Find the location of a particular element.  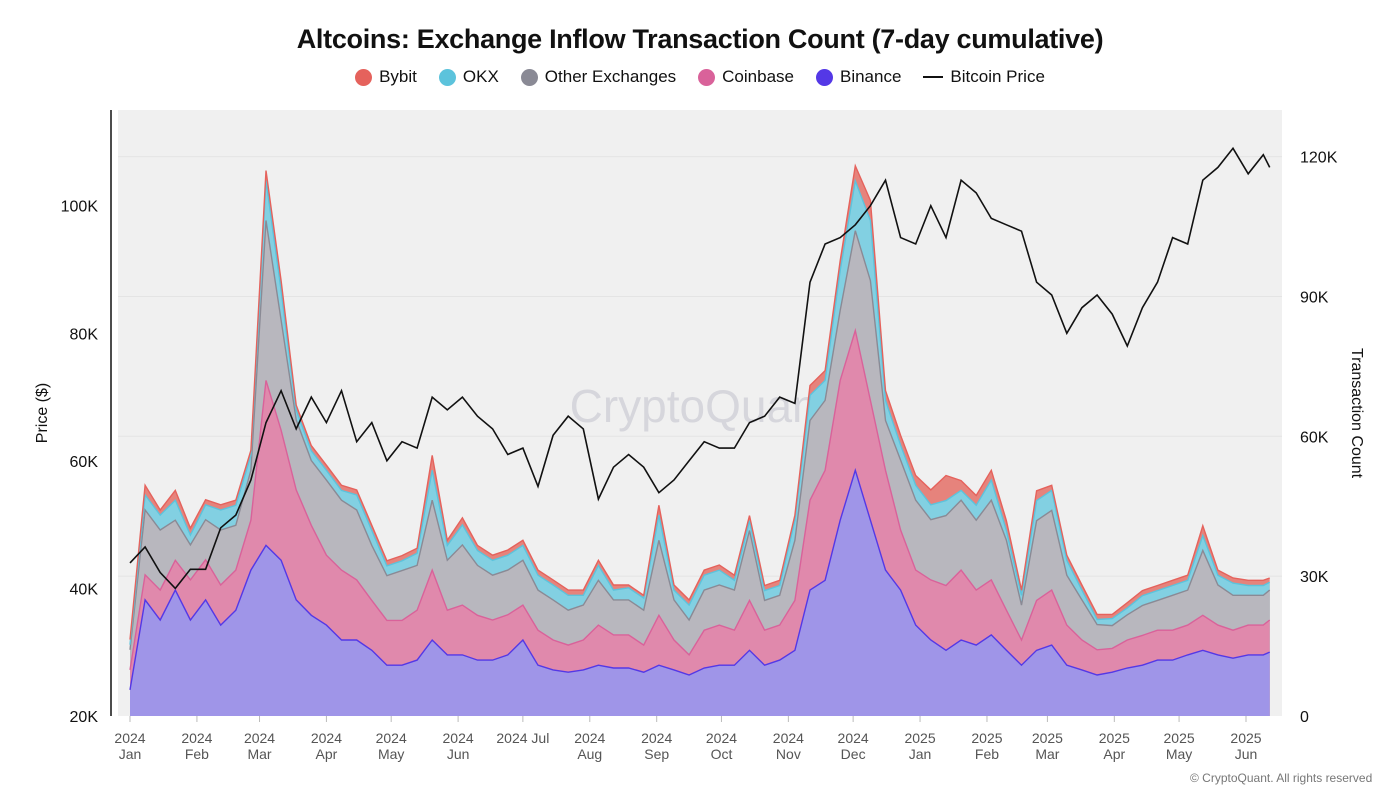

legend-item-okx: OKX is located at coordinates (468, 77).